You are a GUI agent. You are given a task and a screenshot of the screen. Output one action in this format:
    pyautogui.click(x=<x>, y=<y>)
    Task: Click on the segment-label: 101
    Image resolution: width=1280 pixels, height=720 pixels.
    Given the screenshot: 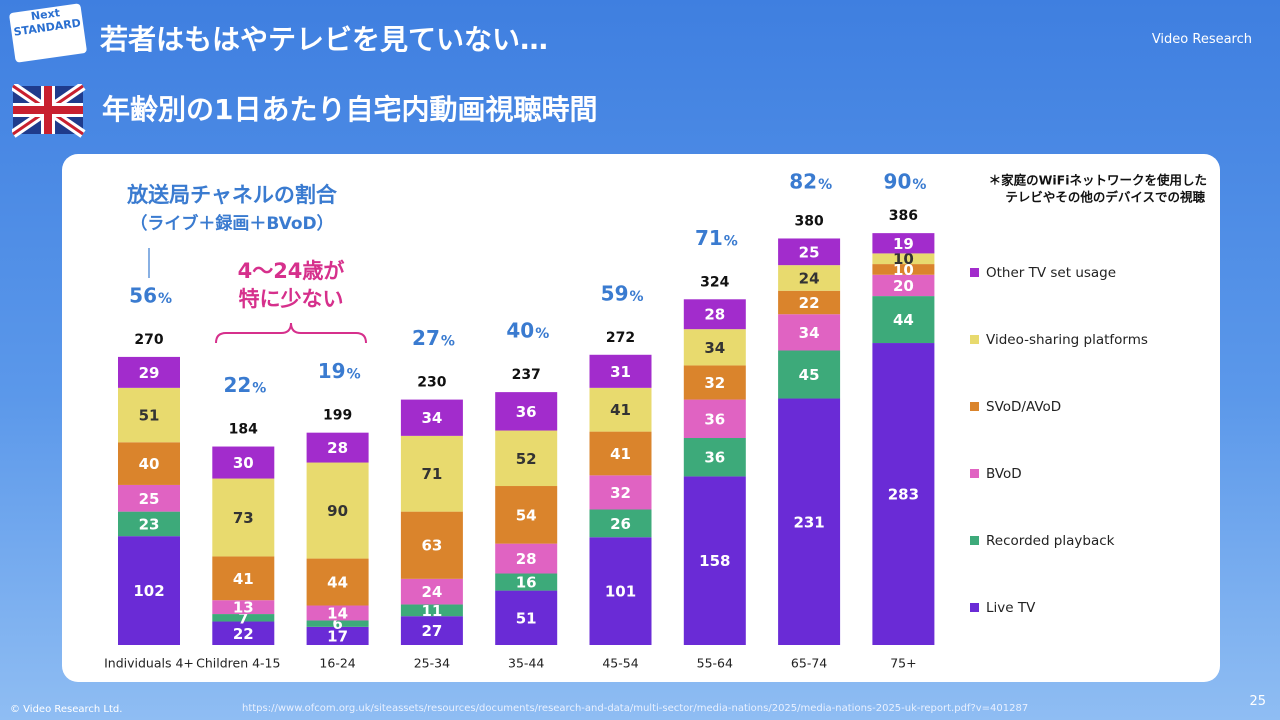 What is the action you would take?
    pyautogui.click(x=620, y=592)
    